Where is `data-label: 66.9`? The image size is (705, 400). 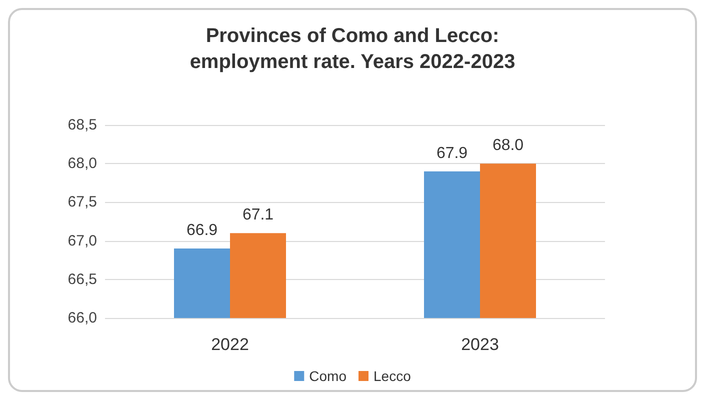
data-label: 66.9 is located at coordinates (202, 231).